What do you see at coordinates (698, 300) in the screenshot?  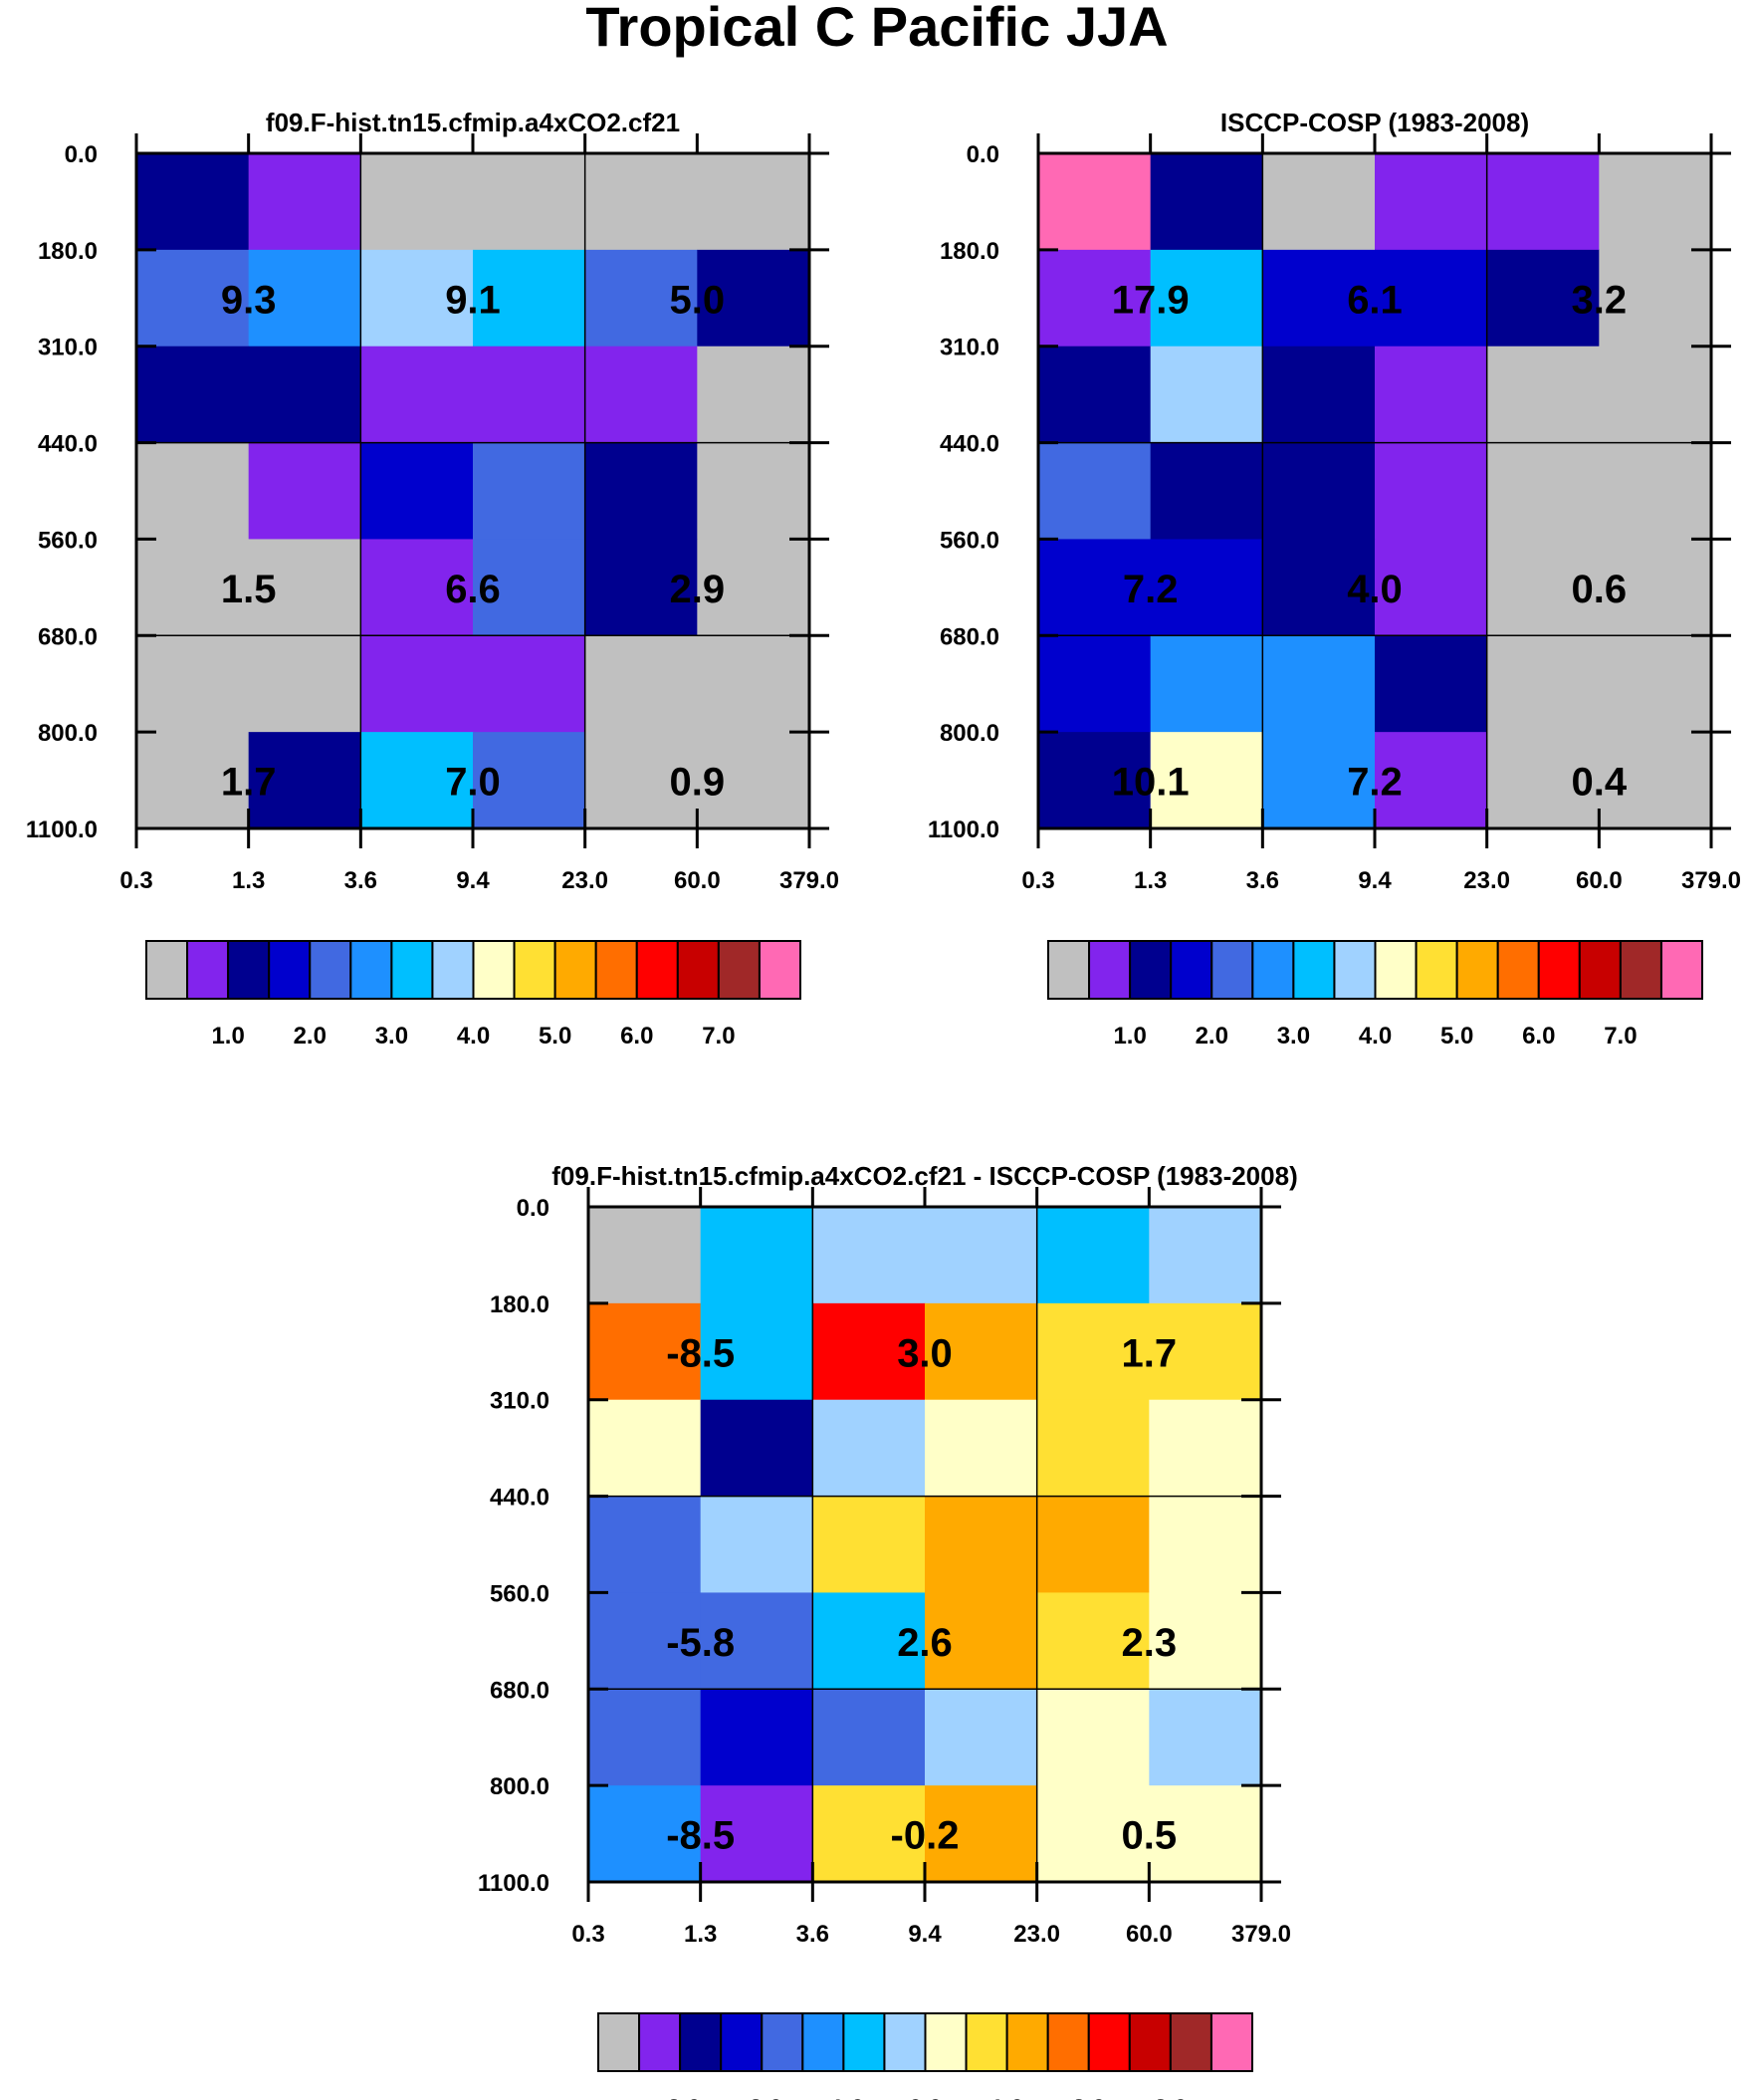 I see `group-sum-label: 5.0` at bounding box center [698, 300].